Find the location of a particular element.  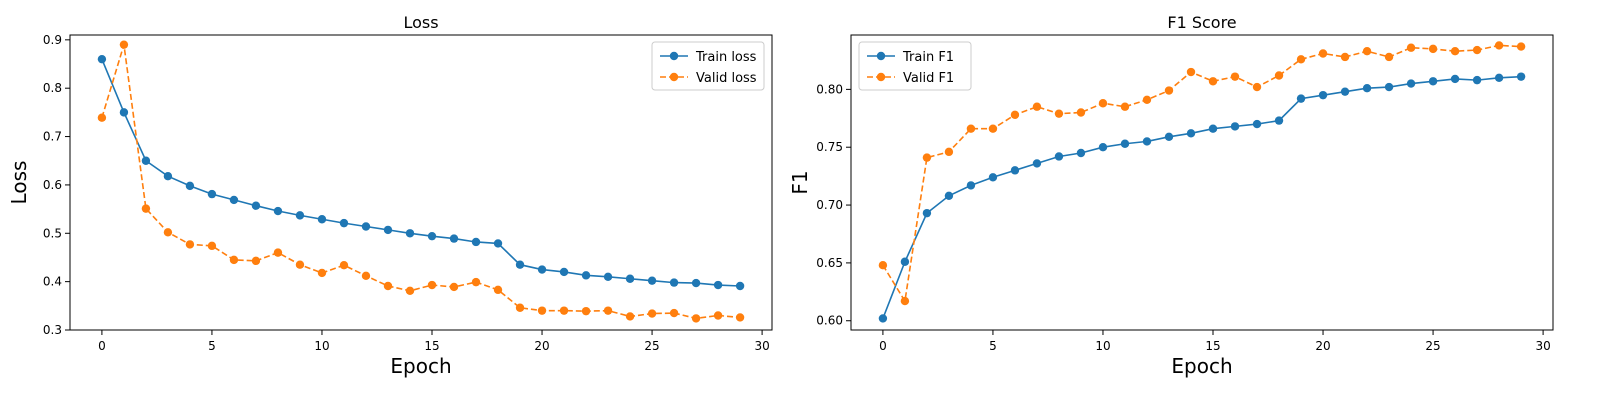

f1-x-tick-label: 5 is located at coordinates (993, 346).